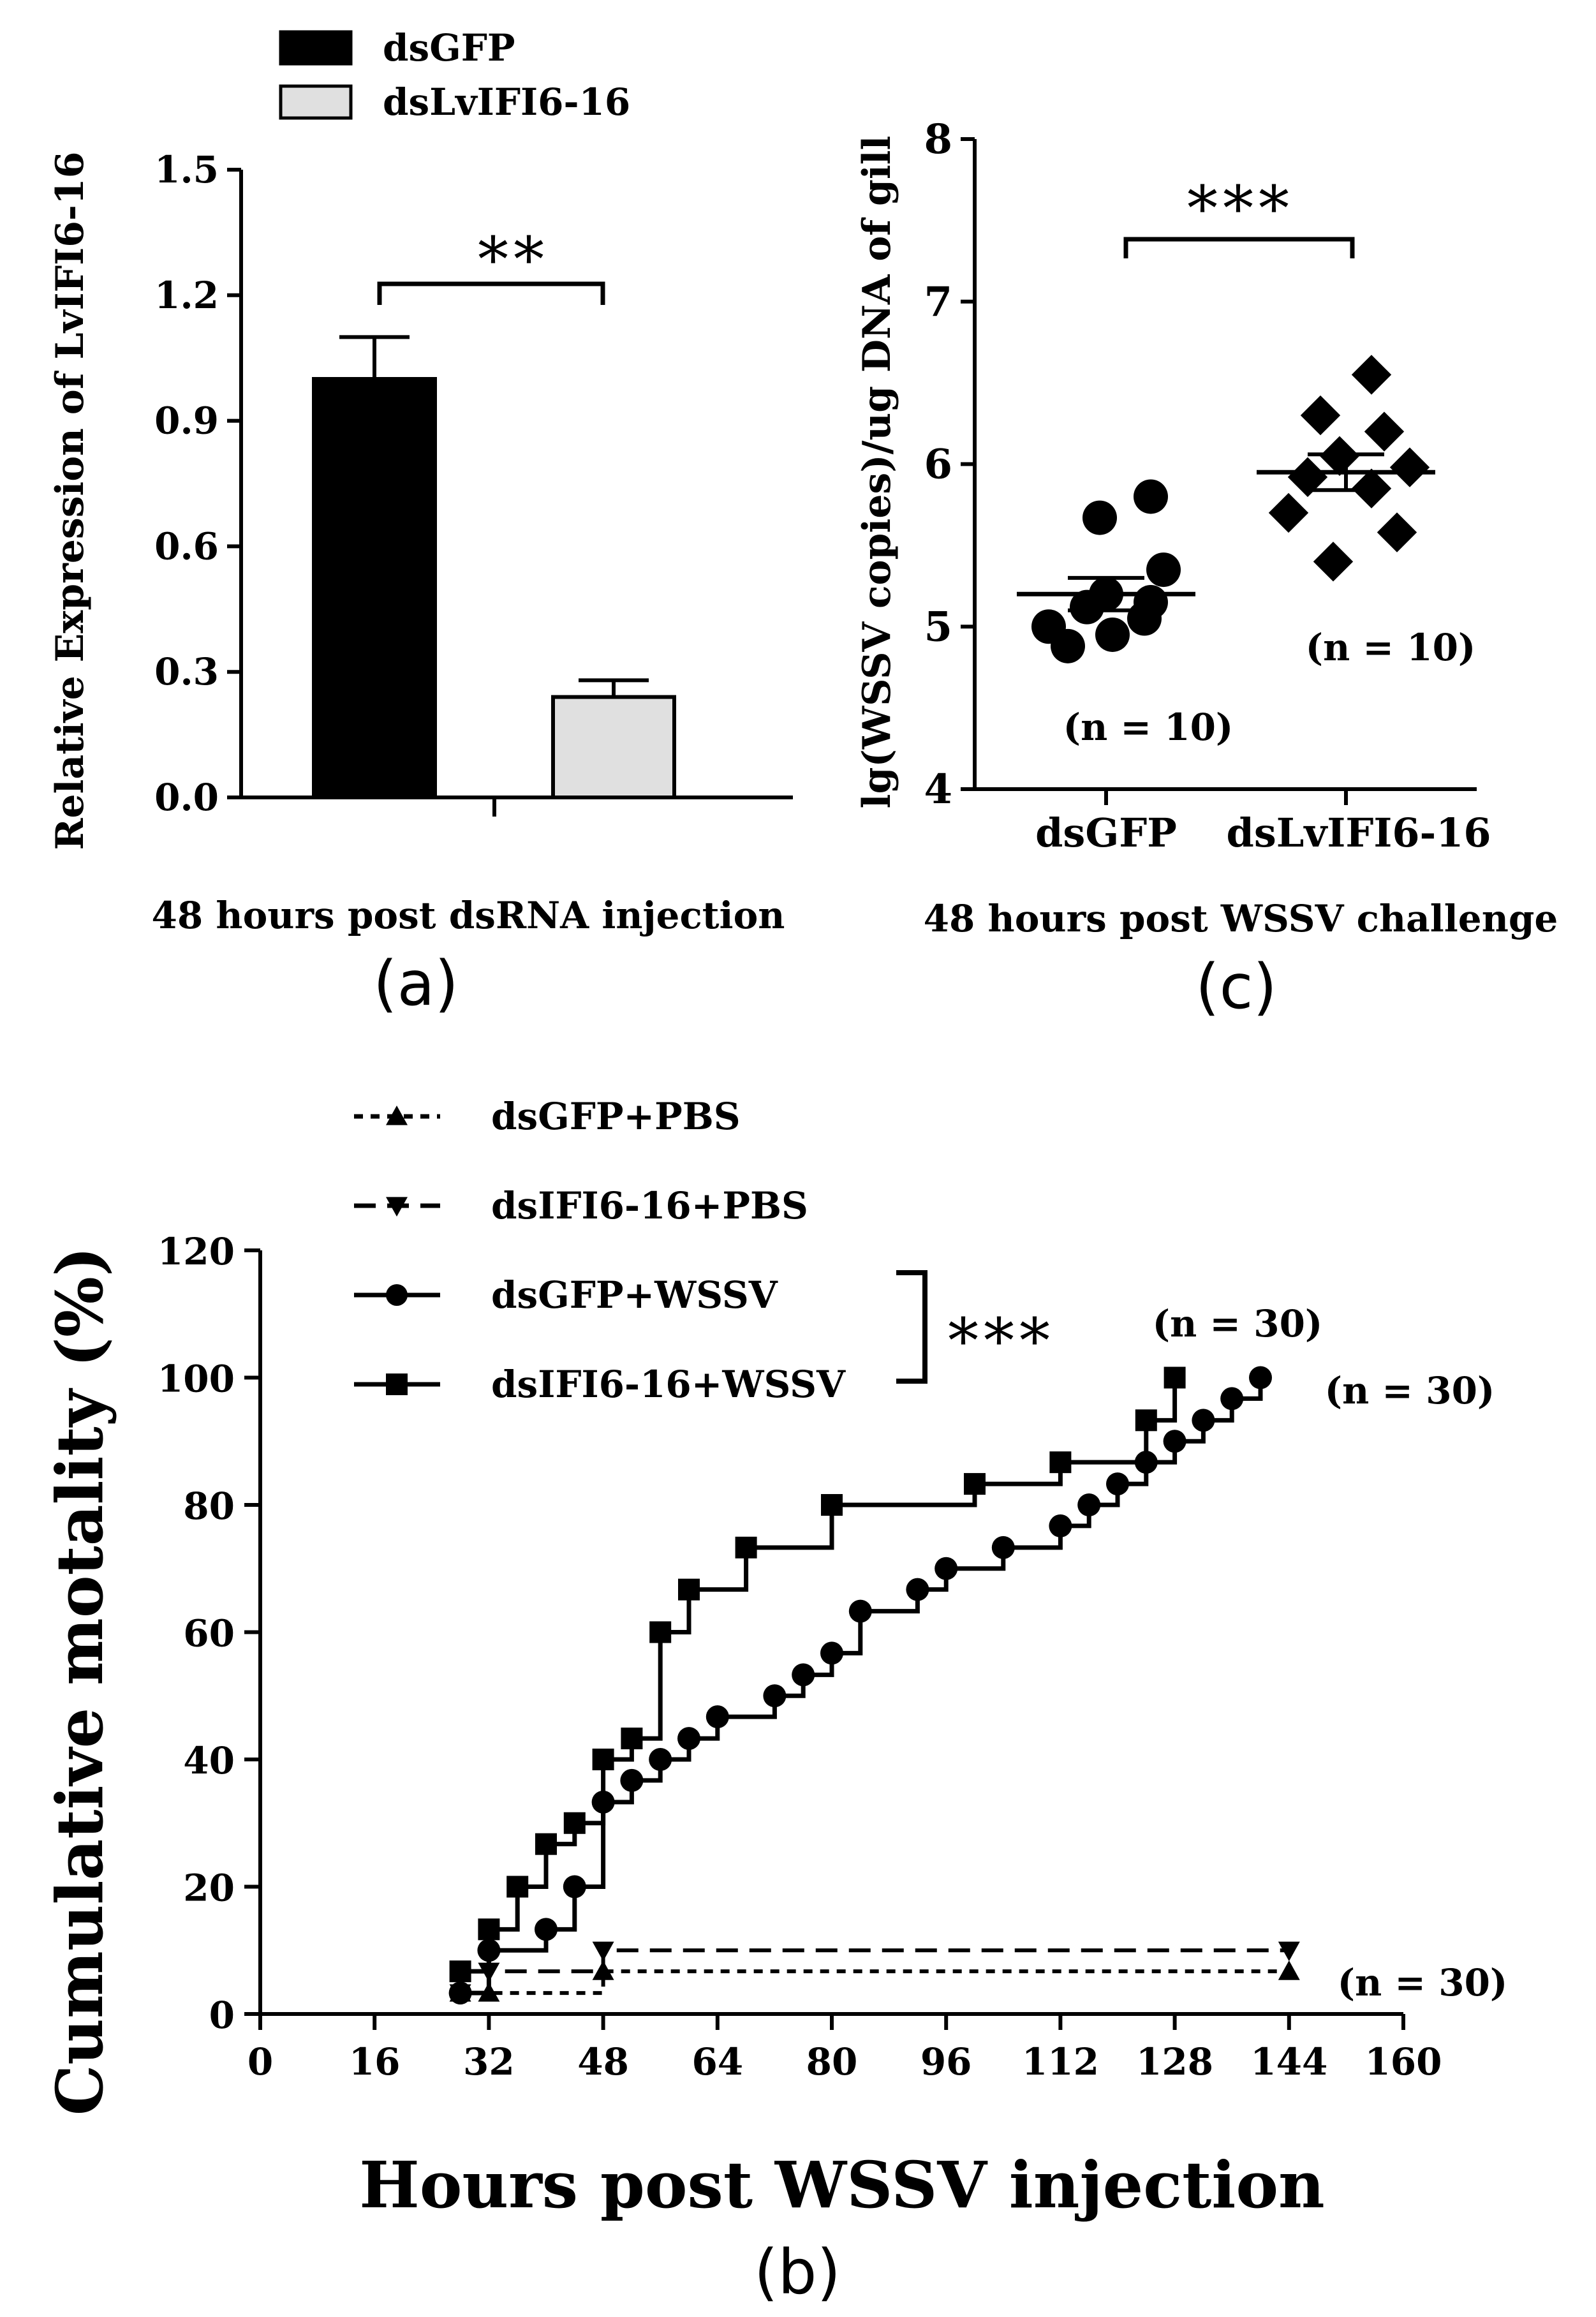 This screenshot has height=2317, width=1596. Describe the element at coordinates (649, 1205) in the screenshot. I see `legend-label-dsifi6-16-pbs: dsIFI6-16+PBS` at that location.